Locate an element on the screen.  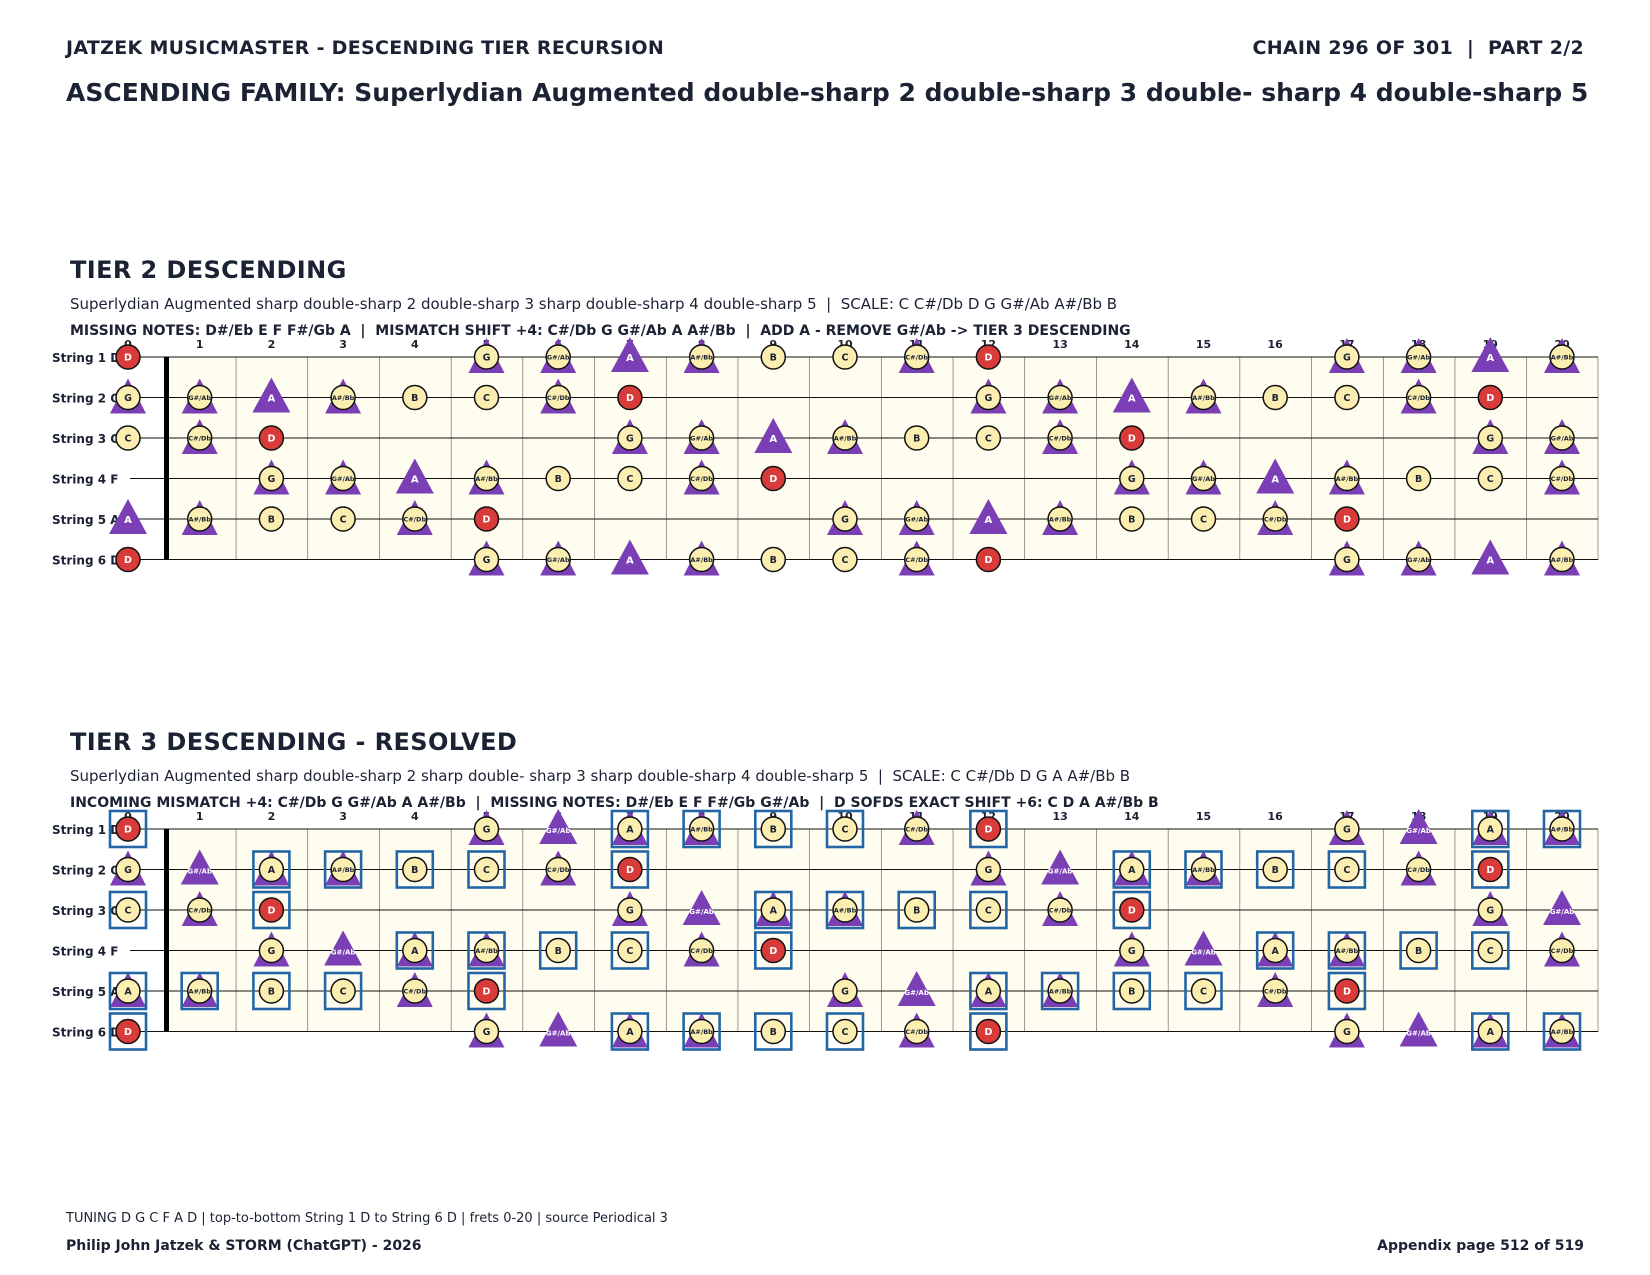
note-marker: C is located at coordinates (1347, 869).